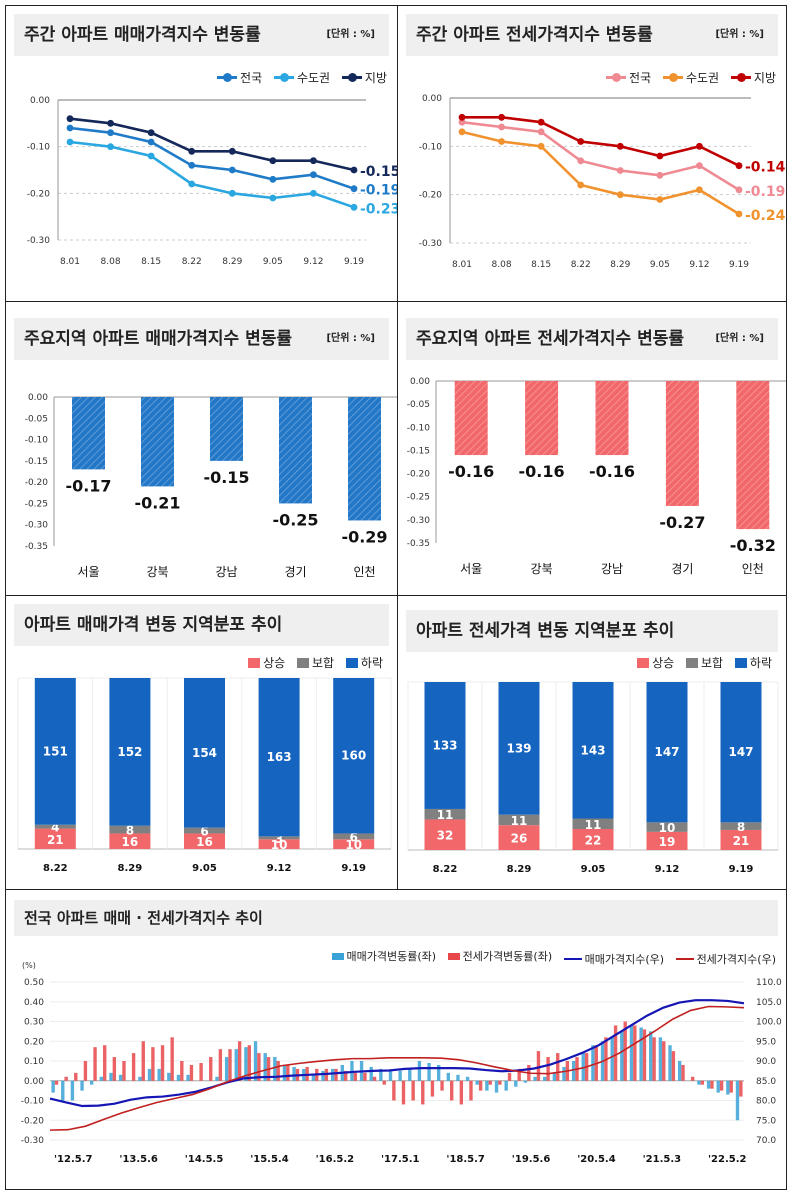  What do you see at coordinates (36, 504) in the screenshot?
I see `y-tick-label: -0.25` at bounding box center [36, 504].